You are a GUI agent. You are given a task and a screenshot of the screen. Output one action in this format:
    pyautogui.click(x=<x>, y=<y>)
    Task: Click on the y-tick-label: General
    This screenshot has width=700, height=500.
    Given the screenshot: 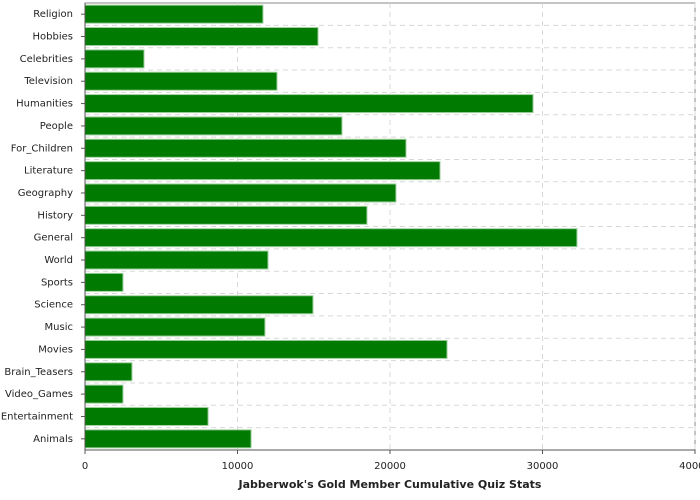 What is the action you would take?
    pyautogui.click(x=53, y=238)
    